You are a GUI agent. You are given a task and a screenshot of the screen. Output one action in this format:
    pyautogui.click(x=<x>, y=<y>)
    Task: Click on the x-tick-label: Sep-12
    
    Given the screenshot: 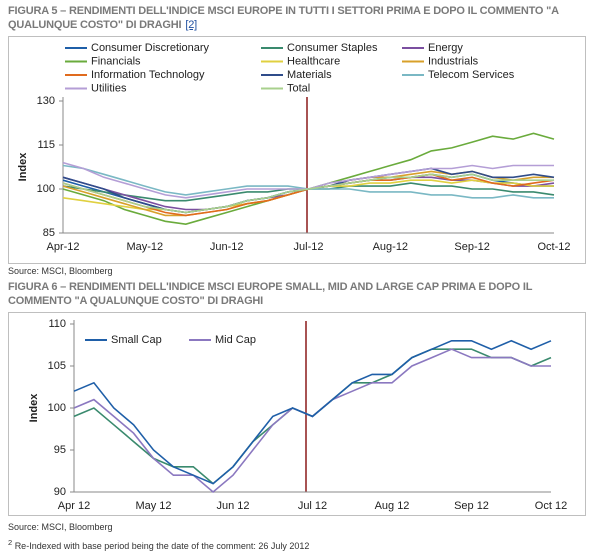 What is the action you would take?
    pyautogui.click(x=471, y=247)
    